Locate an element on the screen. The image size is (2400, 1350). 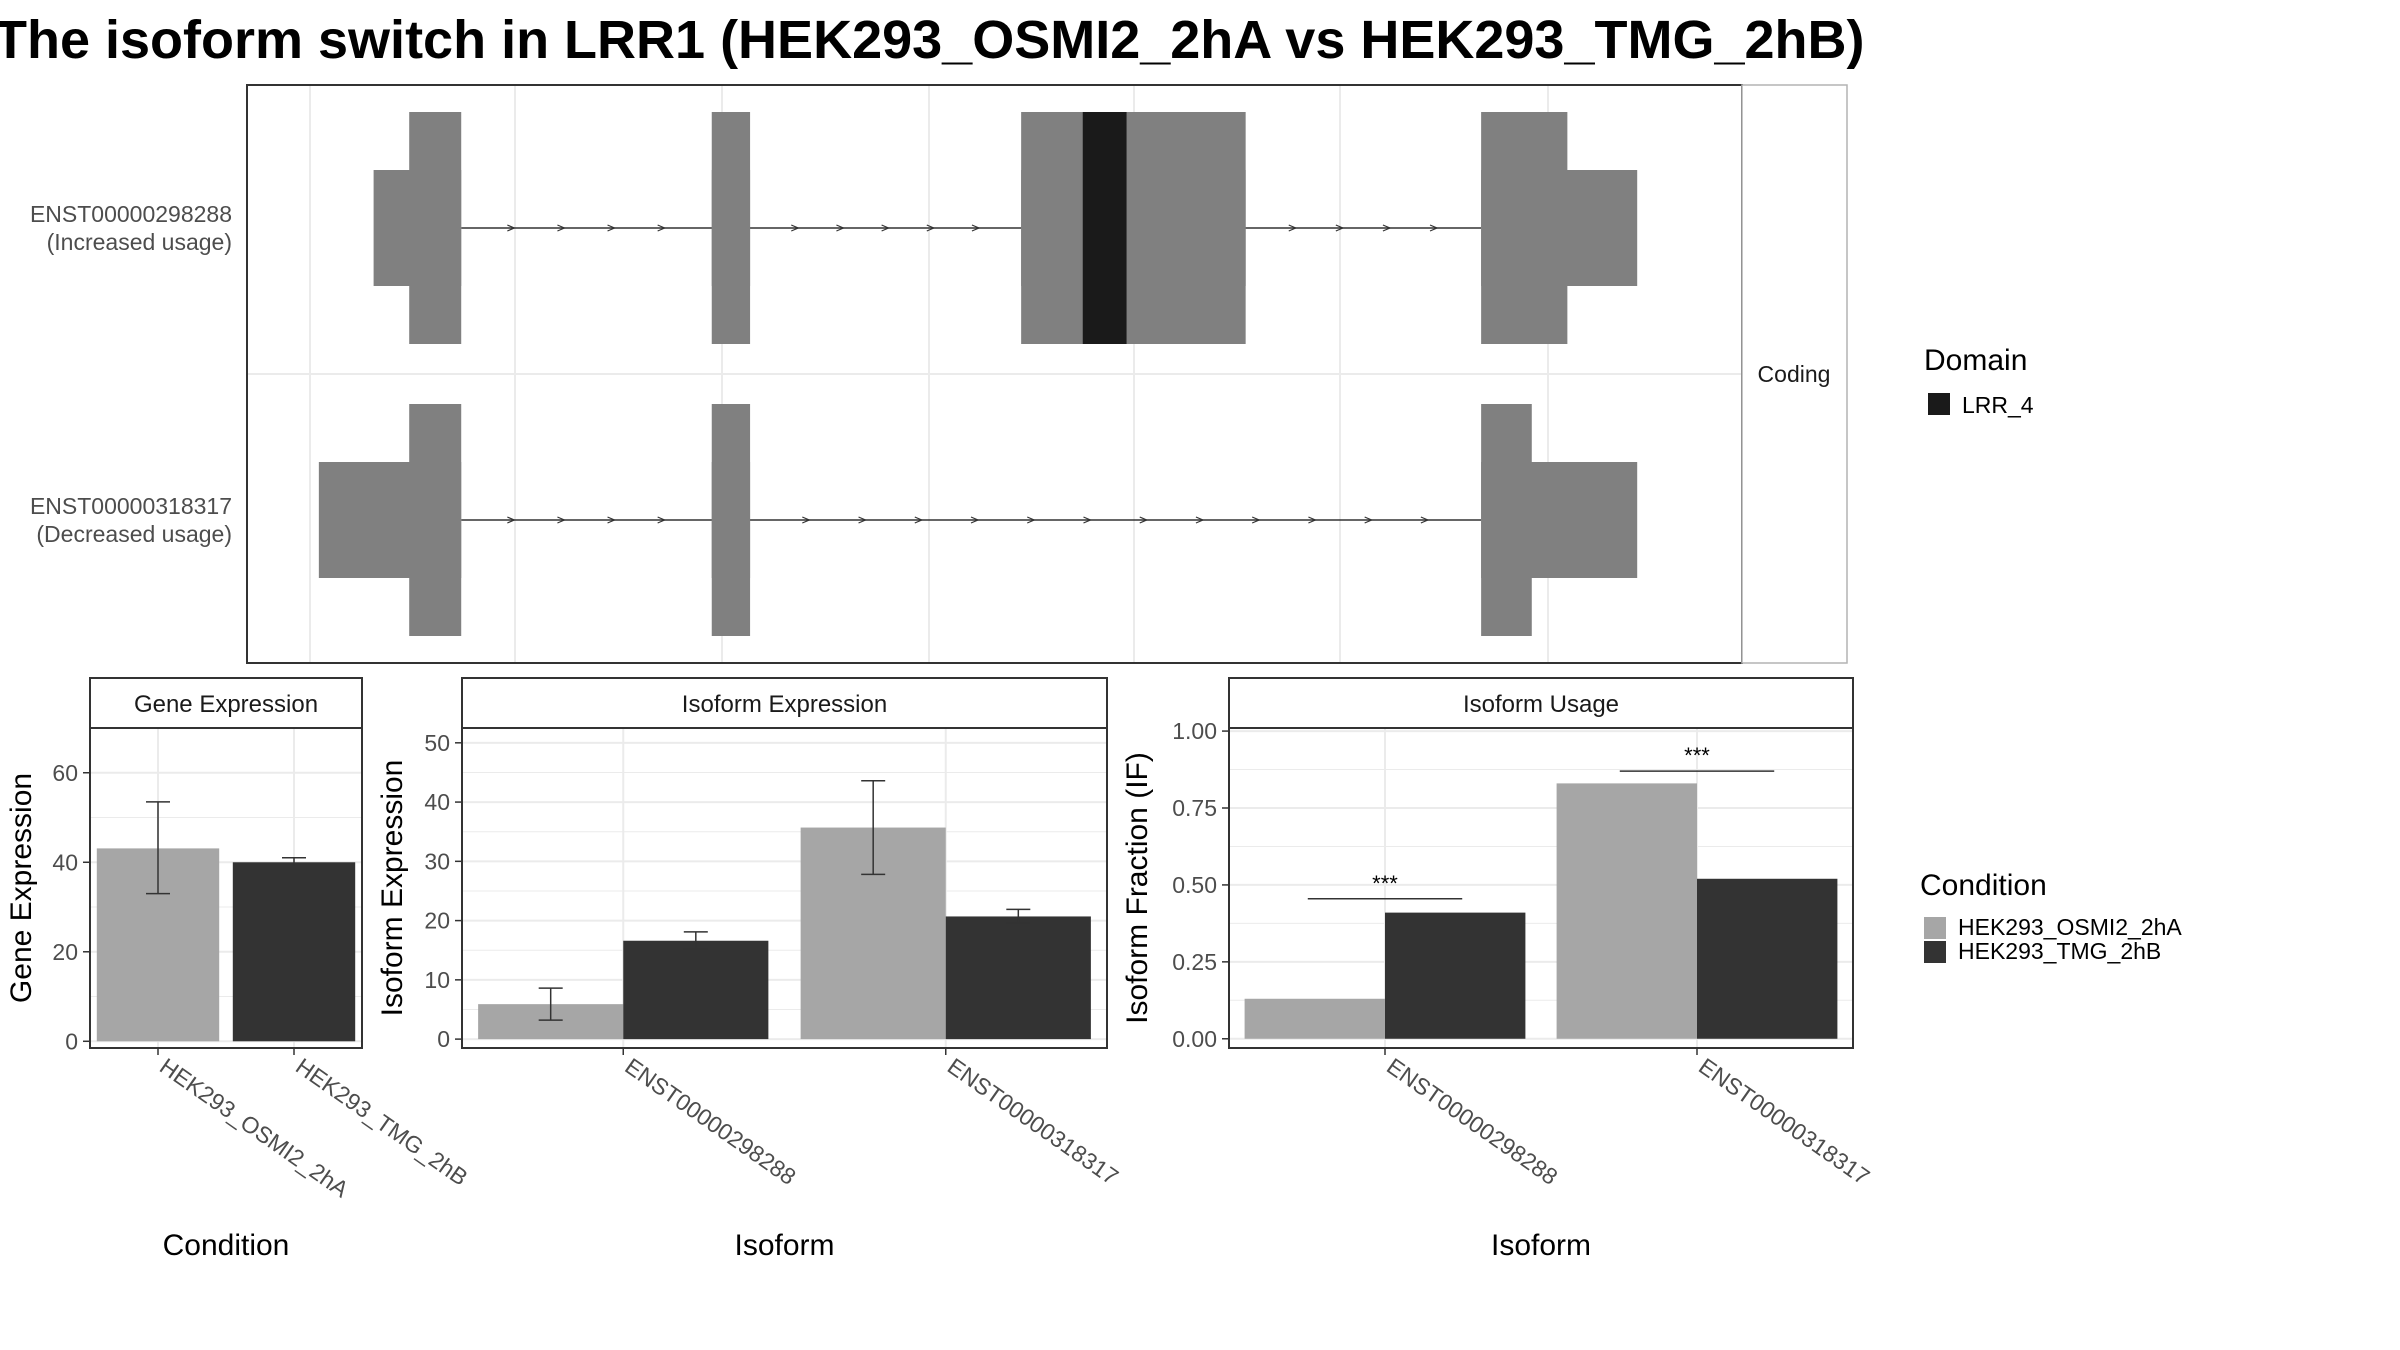
y-tick-label: 10 is located at coordinates (437, 980).